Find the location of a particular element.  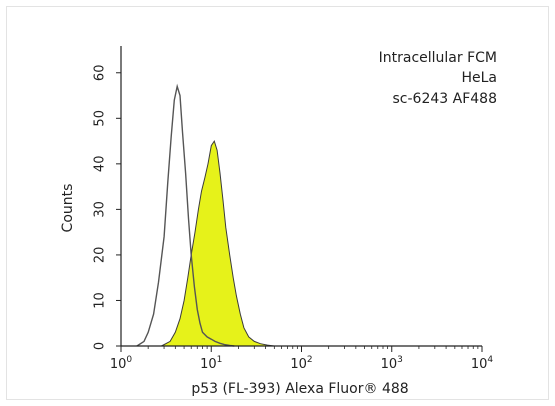

series-outline-histogram is located at coordinates (185, 215).